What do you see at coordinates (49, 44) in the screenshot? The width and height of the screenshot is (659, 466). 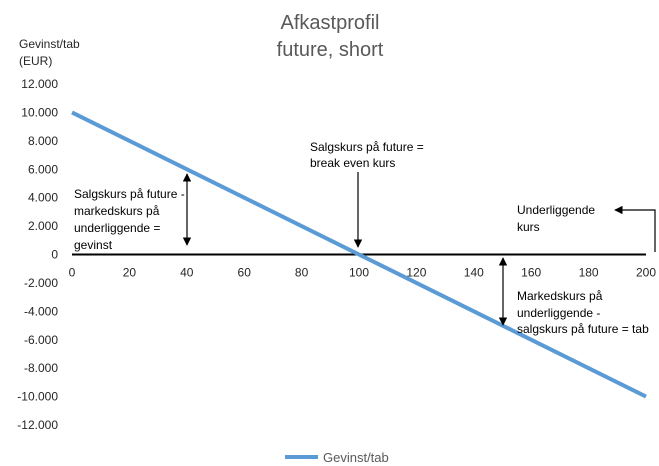 I see `y-axis-label-line-1: Gevinst/tab` at bounding box center [49, 44].